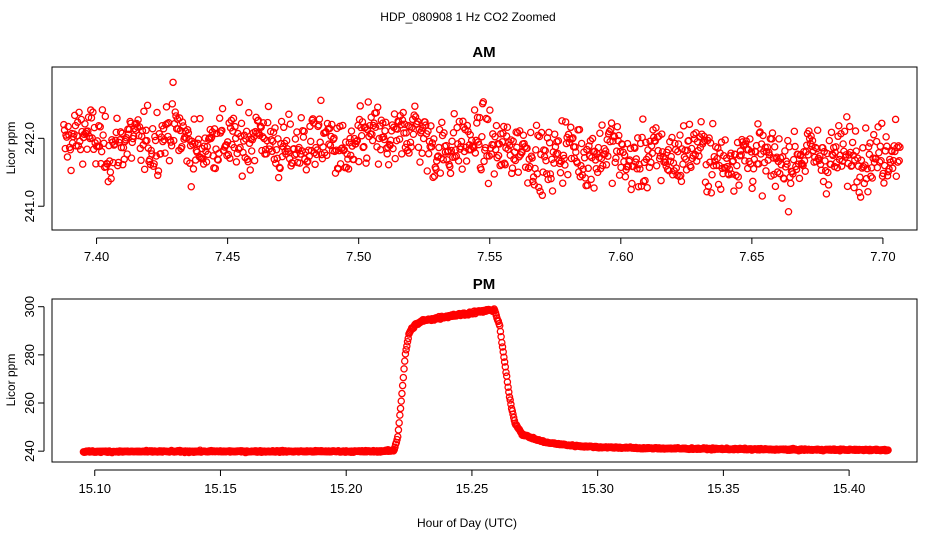  Describe the element at coordinates (467, 523) in the screenshot. I see `x-axis-label: Hour of Day (UTC)` at that location.